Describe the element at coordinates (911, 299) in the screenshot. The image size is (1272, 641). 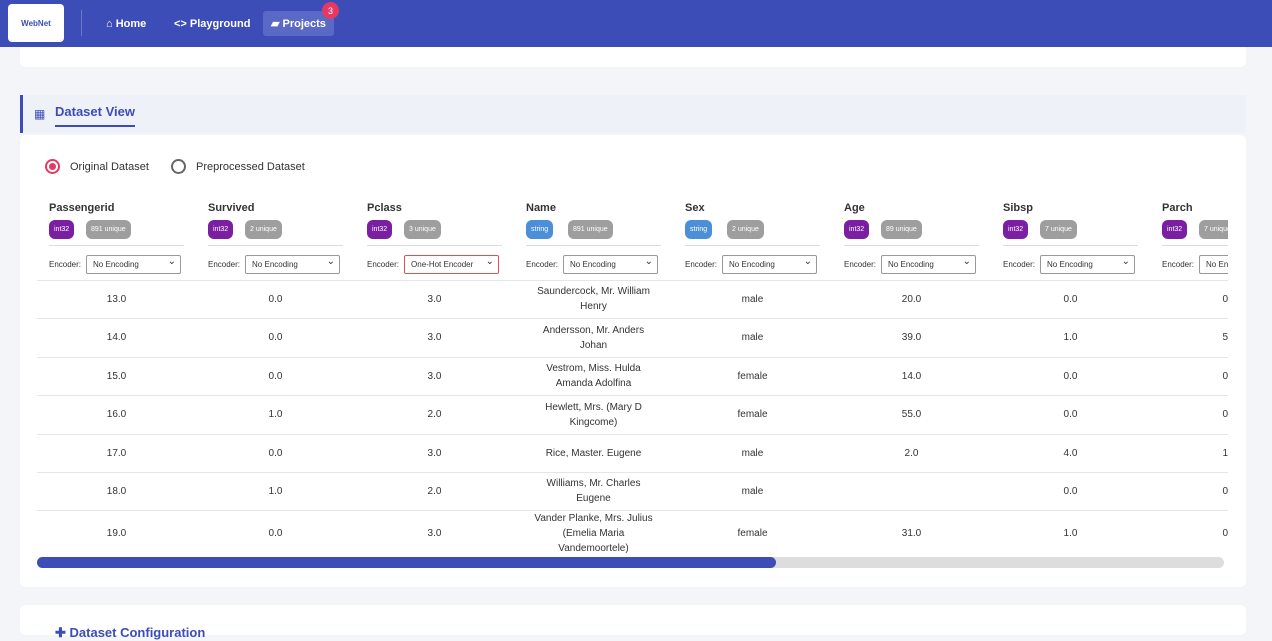
I see `table-cell: 20.0` at that location.